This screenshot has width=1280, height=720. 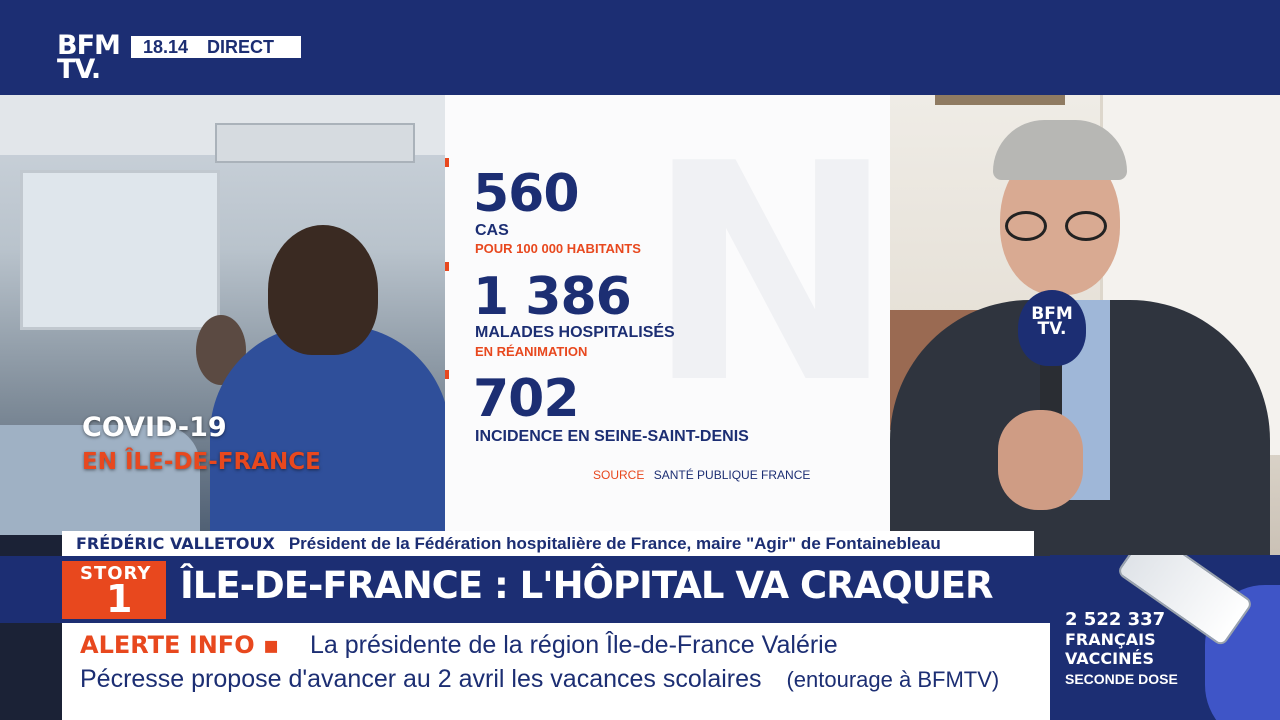 I want to click on story-badge: STORY 1, so click(x=114, y=591).